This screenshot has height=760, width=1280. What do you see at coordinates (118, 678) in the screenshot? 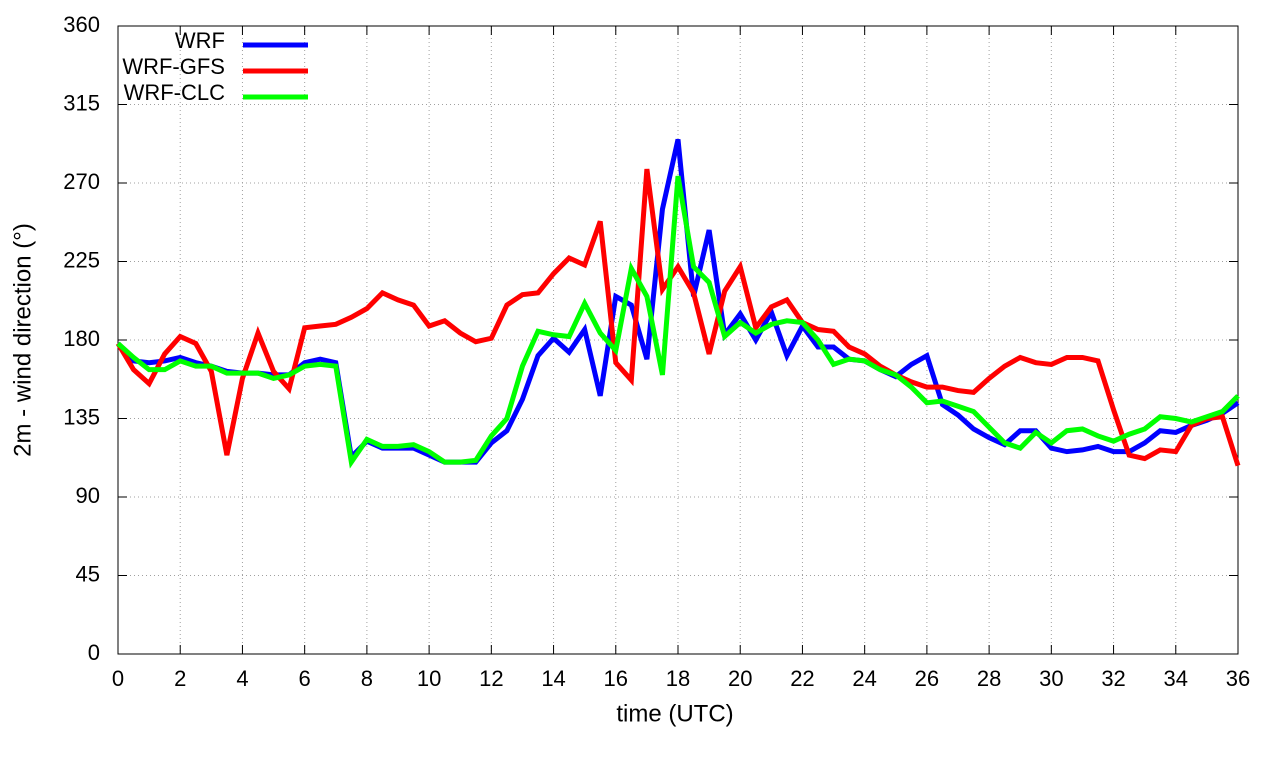
I see `x-tick-label: 0` at bounding box center [118, 678].